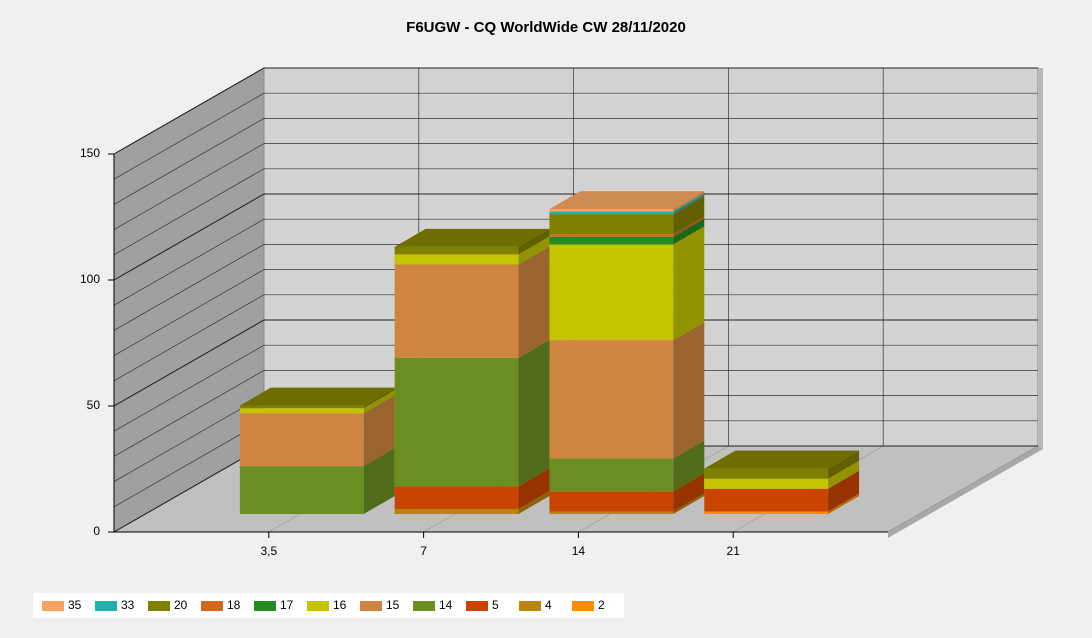 The image size is (1092, 638). I want to click on legend-label: 18, so click(234, 605).